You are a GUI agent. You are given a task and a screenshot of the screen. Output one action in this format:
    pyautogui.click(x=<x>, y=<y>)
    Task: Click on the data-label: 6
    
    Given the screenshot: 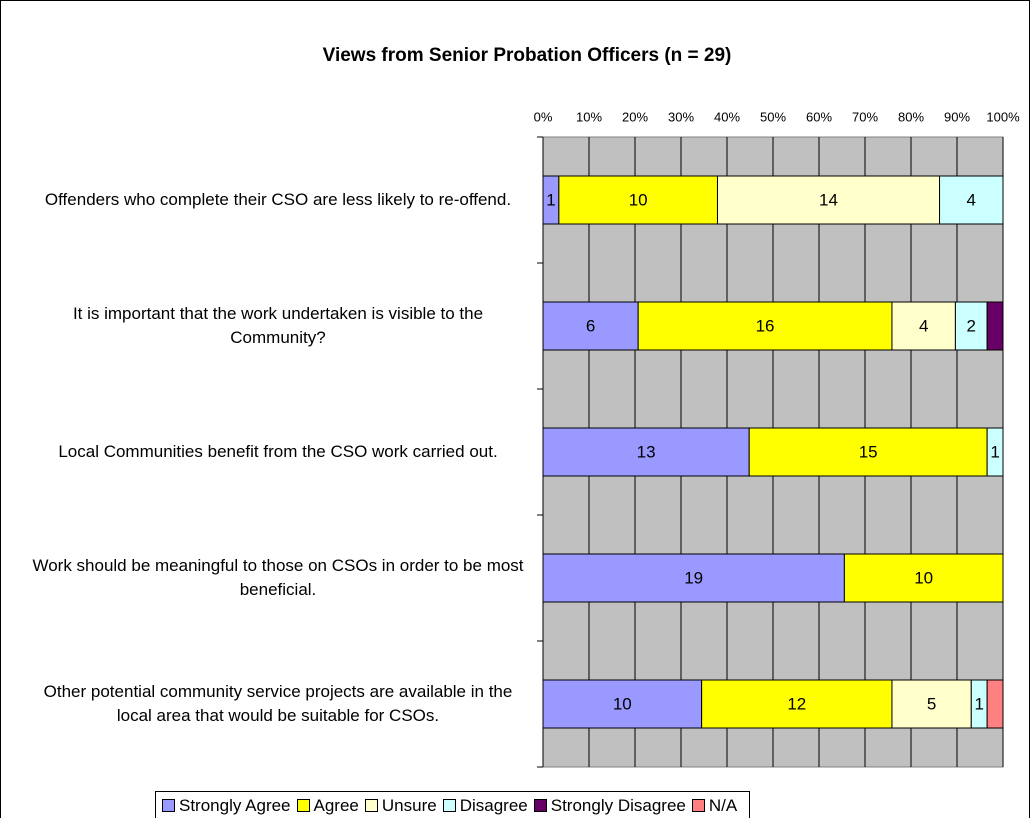 What is the action you would take?
    pyautogui.click(x=590, y=325)
    